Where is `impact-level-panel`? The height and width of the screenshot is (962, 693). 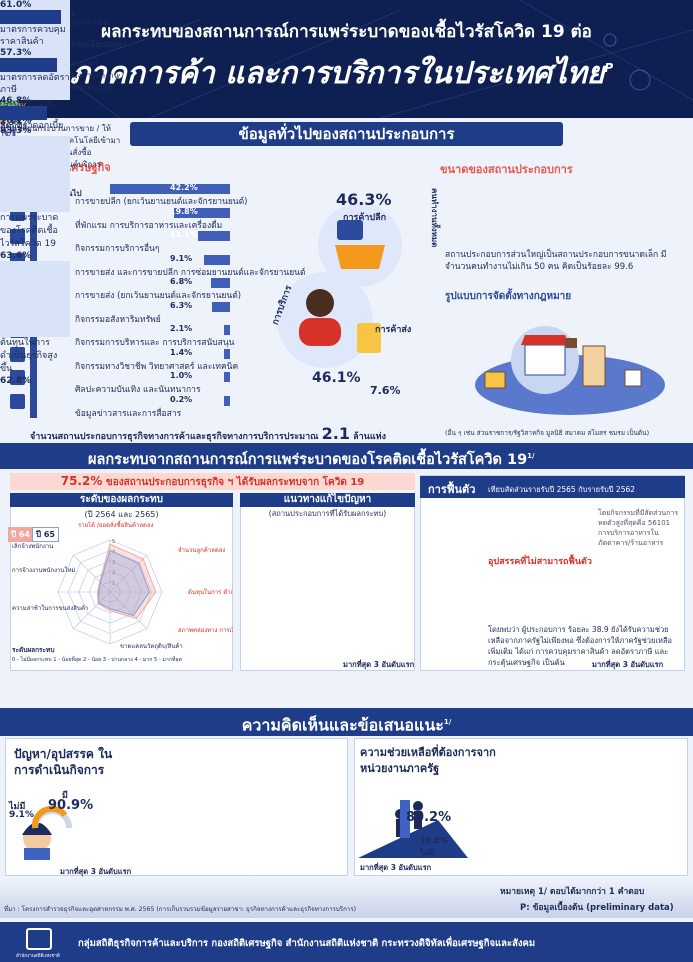 impact-level-panel is located at coordinates (121, 582).